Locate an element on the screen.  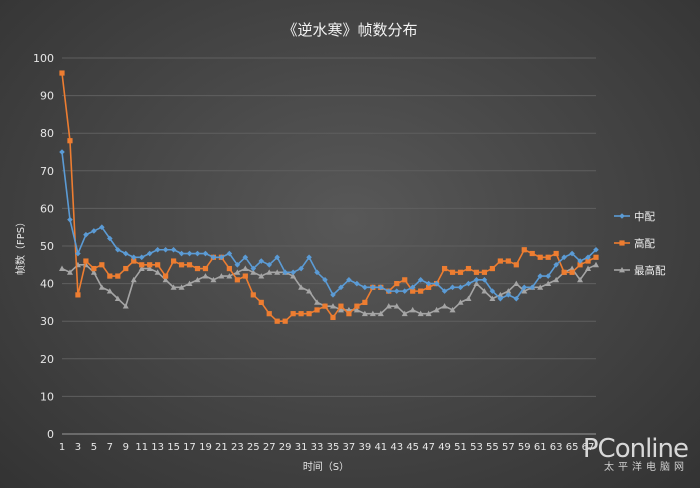
chart-title: 《逆水寒》帧数分布 is located at coordinates (349, 30).